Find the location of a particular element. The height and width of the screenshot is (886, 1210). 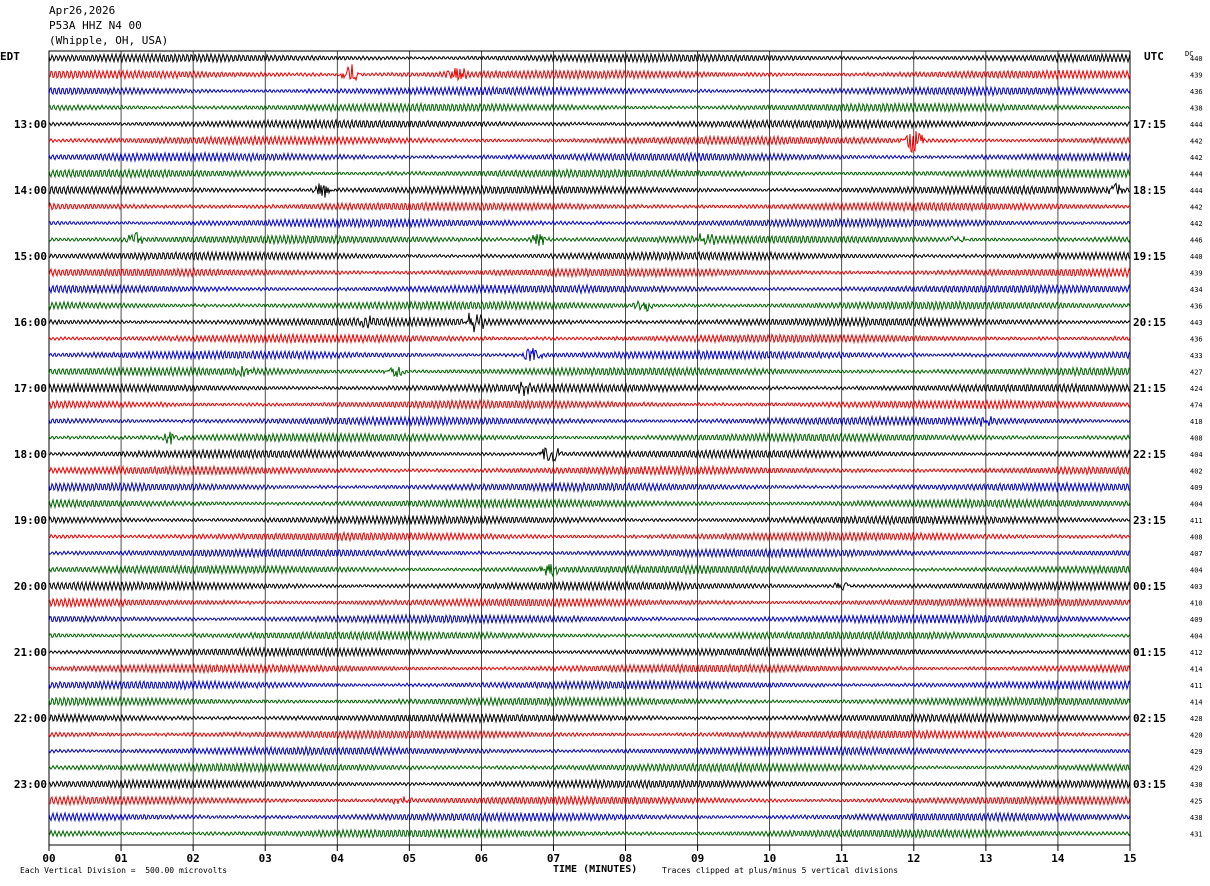

left-timezone: EDT is located at coordinates (10, 56).